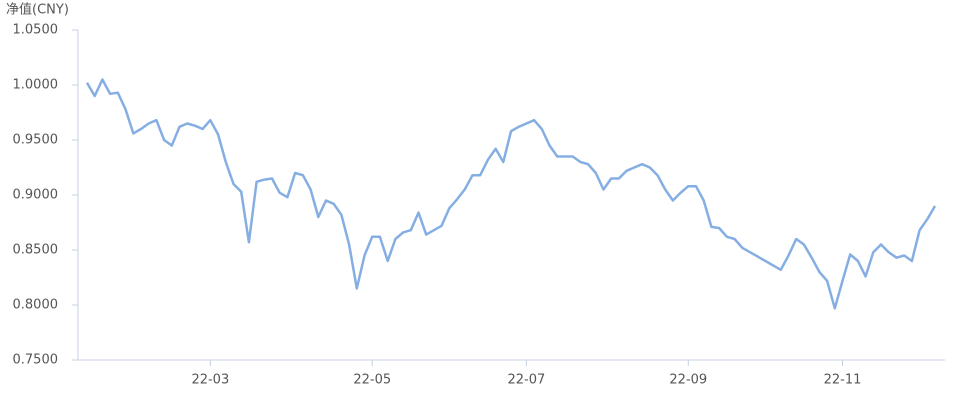 The width and height of the screenshot is (964, 405). I want to click on y-tick-label: 0.7500, so click(36, 360).